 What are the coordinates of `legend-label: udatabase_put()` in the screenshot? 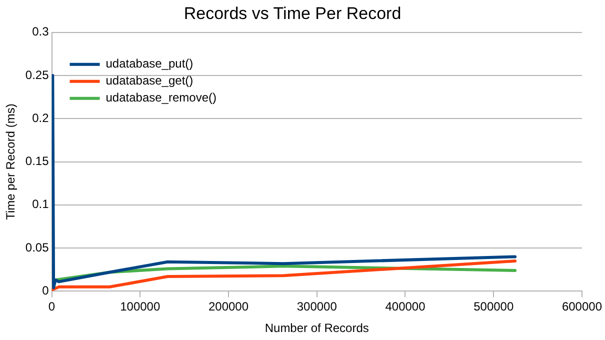 It's located at (150, 63).